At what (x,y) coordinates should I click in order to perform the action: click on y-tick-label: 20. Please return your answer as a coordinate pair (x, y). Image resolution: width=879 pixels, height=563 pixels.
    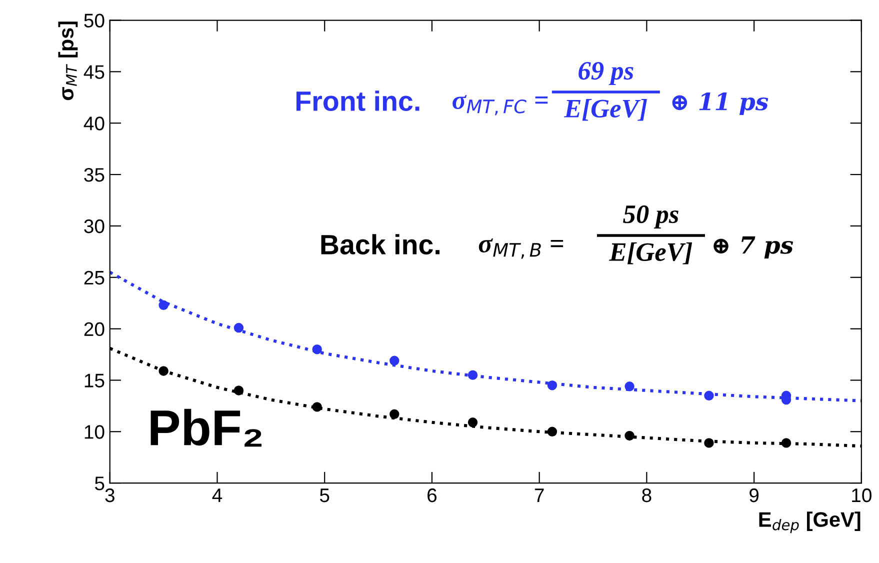
    Looking at the image, I should click on (94, 329).